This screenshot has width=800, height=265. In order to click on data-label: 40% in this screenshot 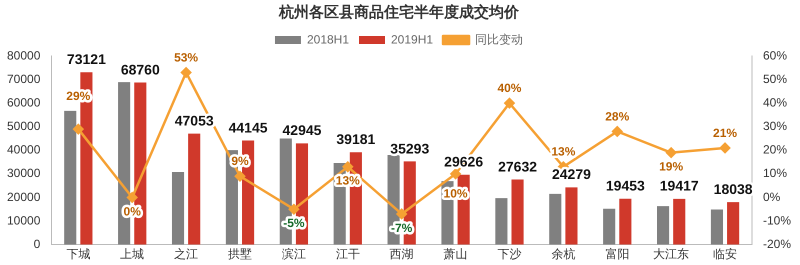, I will do `click(509, 87)`.